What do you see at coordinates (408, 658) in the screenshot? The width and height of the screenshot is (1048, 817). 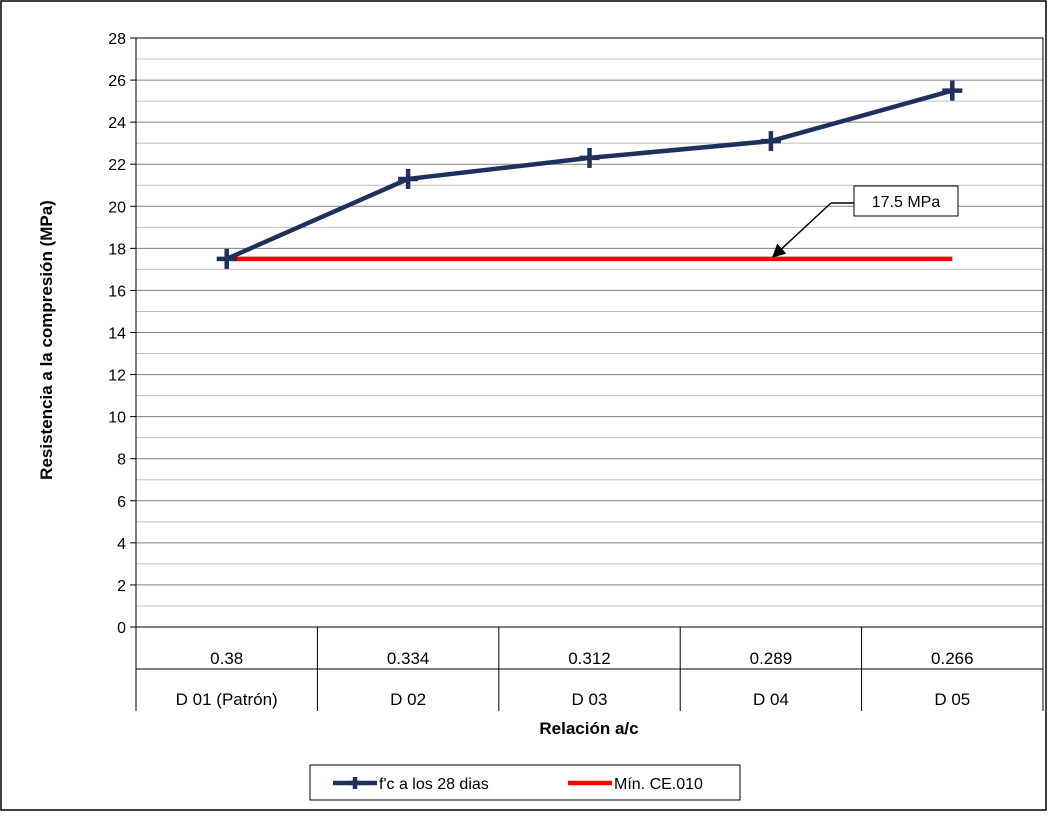 I see `x-tick-label-ratio: 0.334` at bounding box center [408, 658].